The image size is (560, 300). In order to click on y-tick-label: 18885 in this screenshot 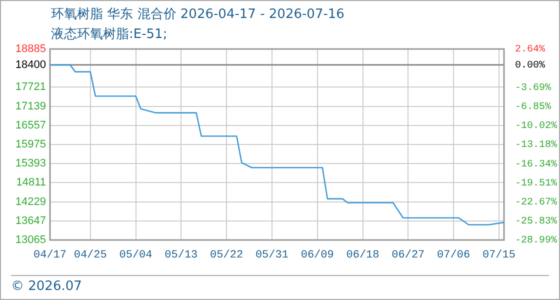, I will do `click(30, 49)`.